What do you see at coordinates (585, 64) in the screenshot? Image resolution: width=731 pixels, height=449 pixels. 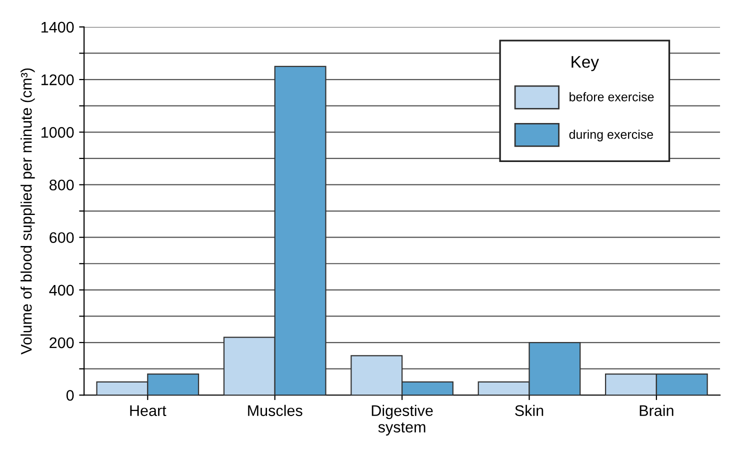 I see `legend-title: Key` at bounding box center [585, 64].